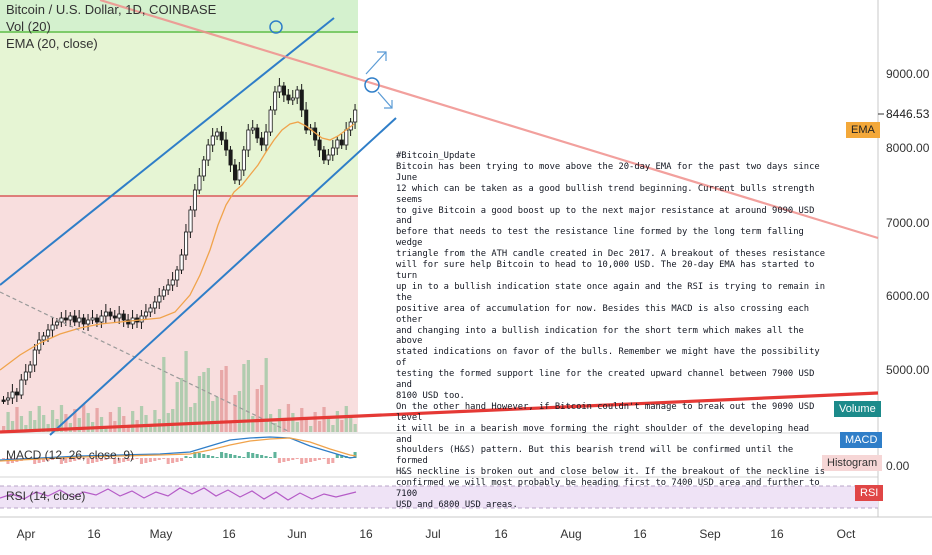 Image resolution: width=932 pixels, height=555 pixels. Describe the element at coordinates (846, 534) in the screenshot. I see `time-tick-oct: Oct` at that location.